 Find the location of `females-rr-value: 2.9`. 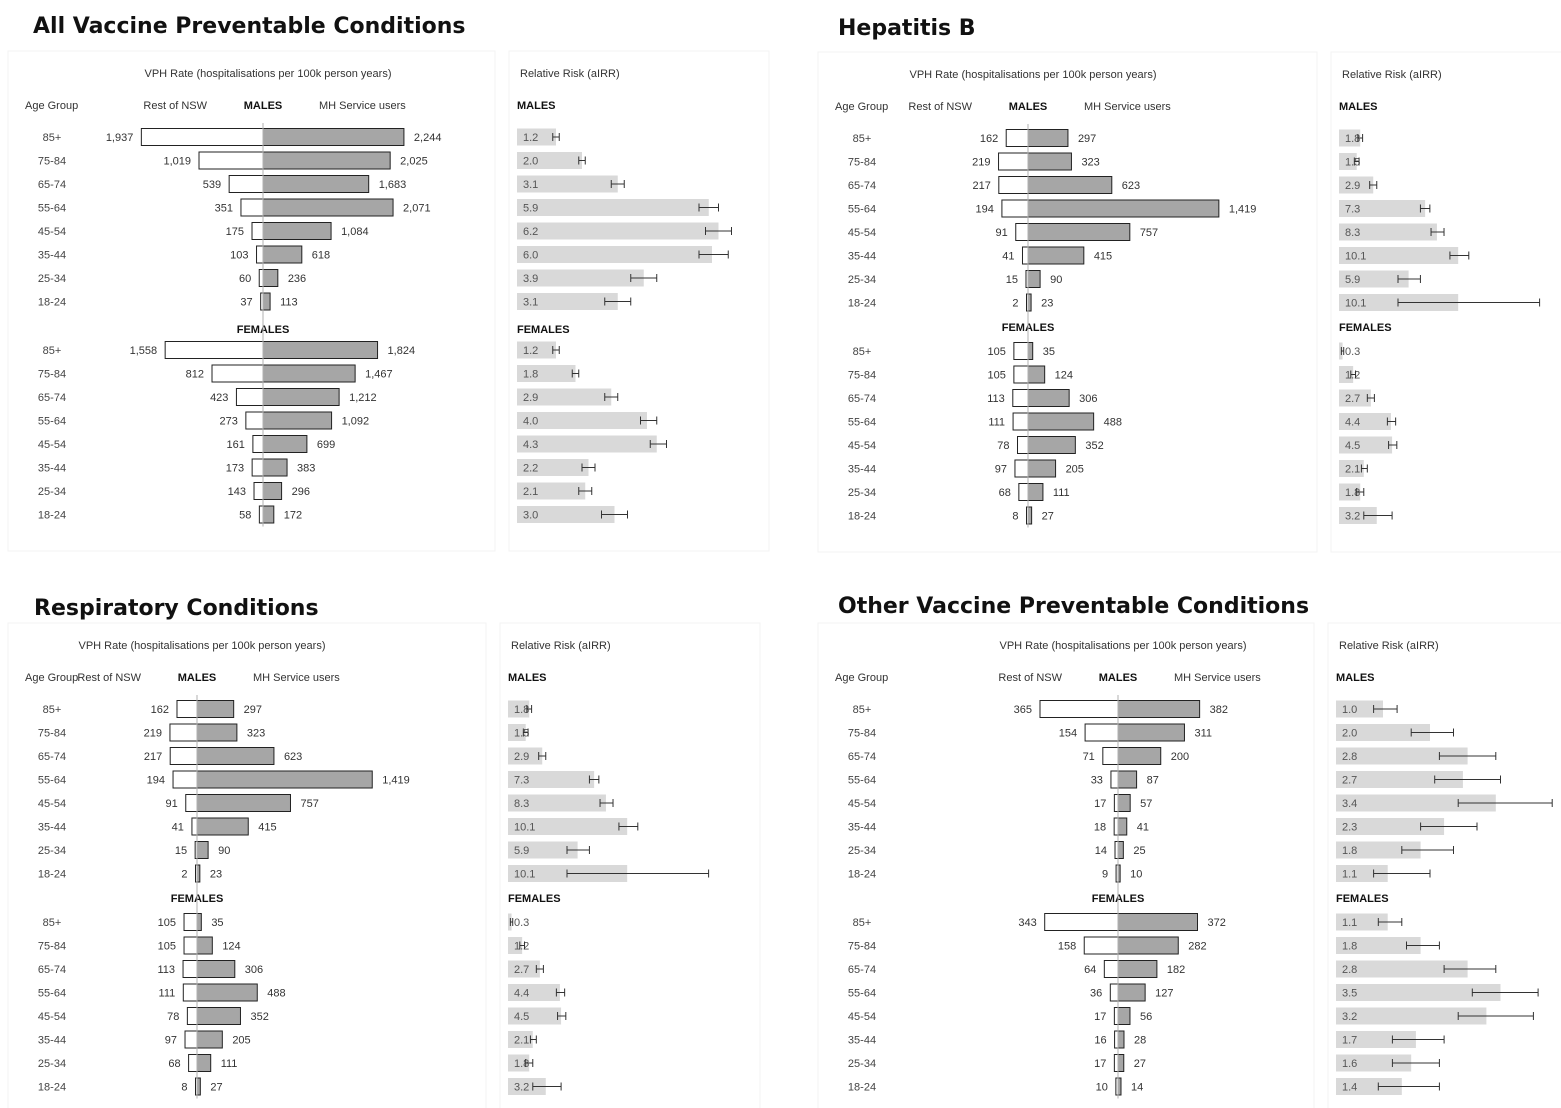

females-rr-value: 2.9 is located at coordinates (530, 398).